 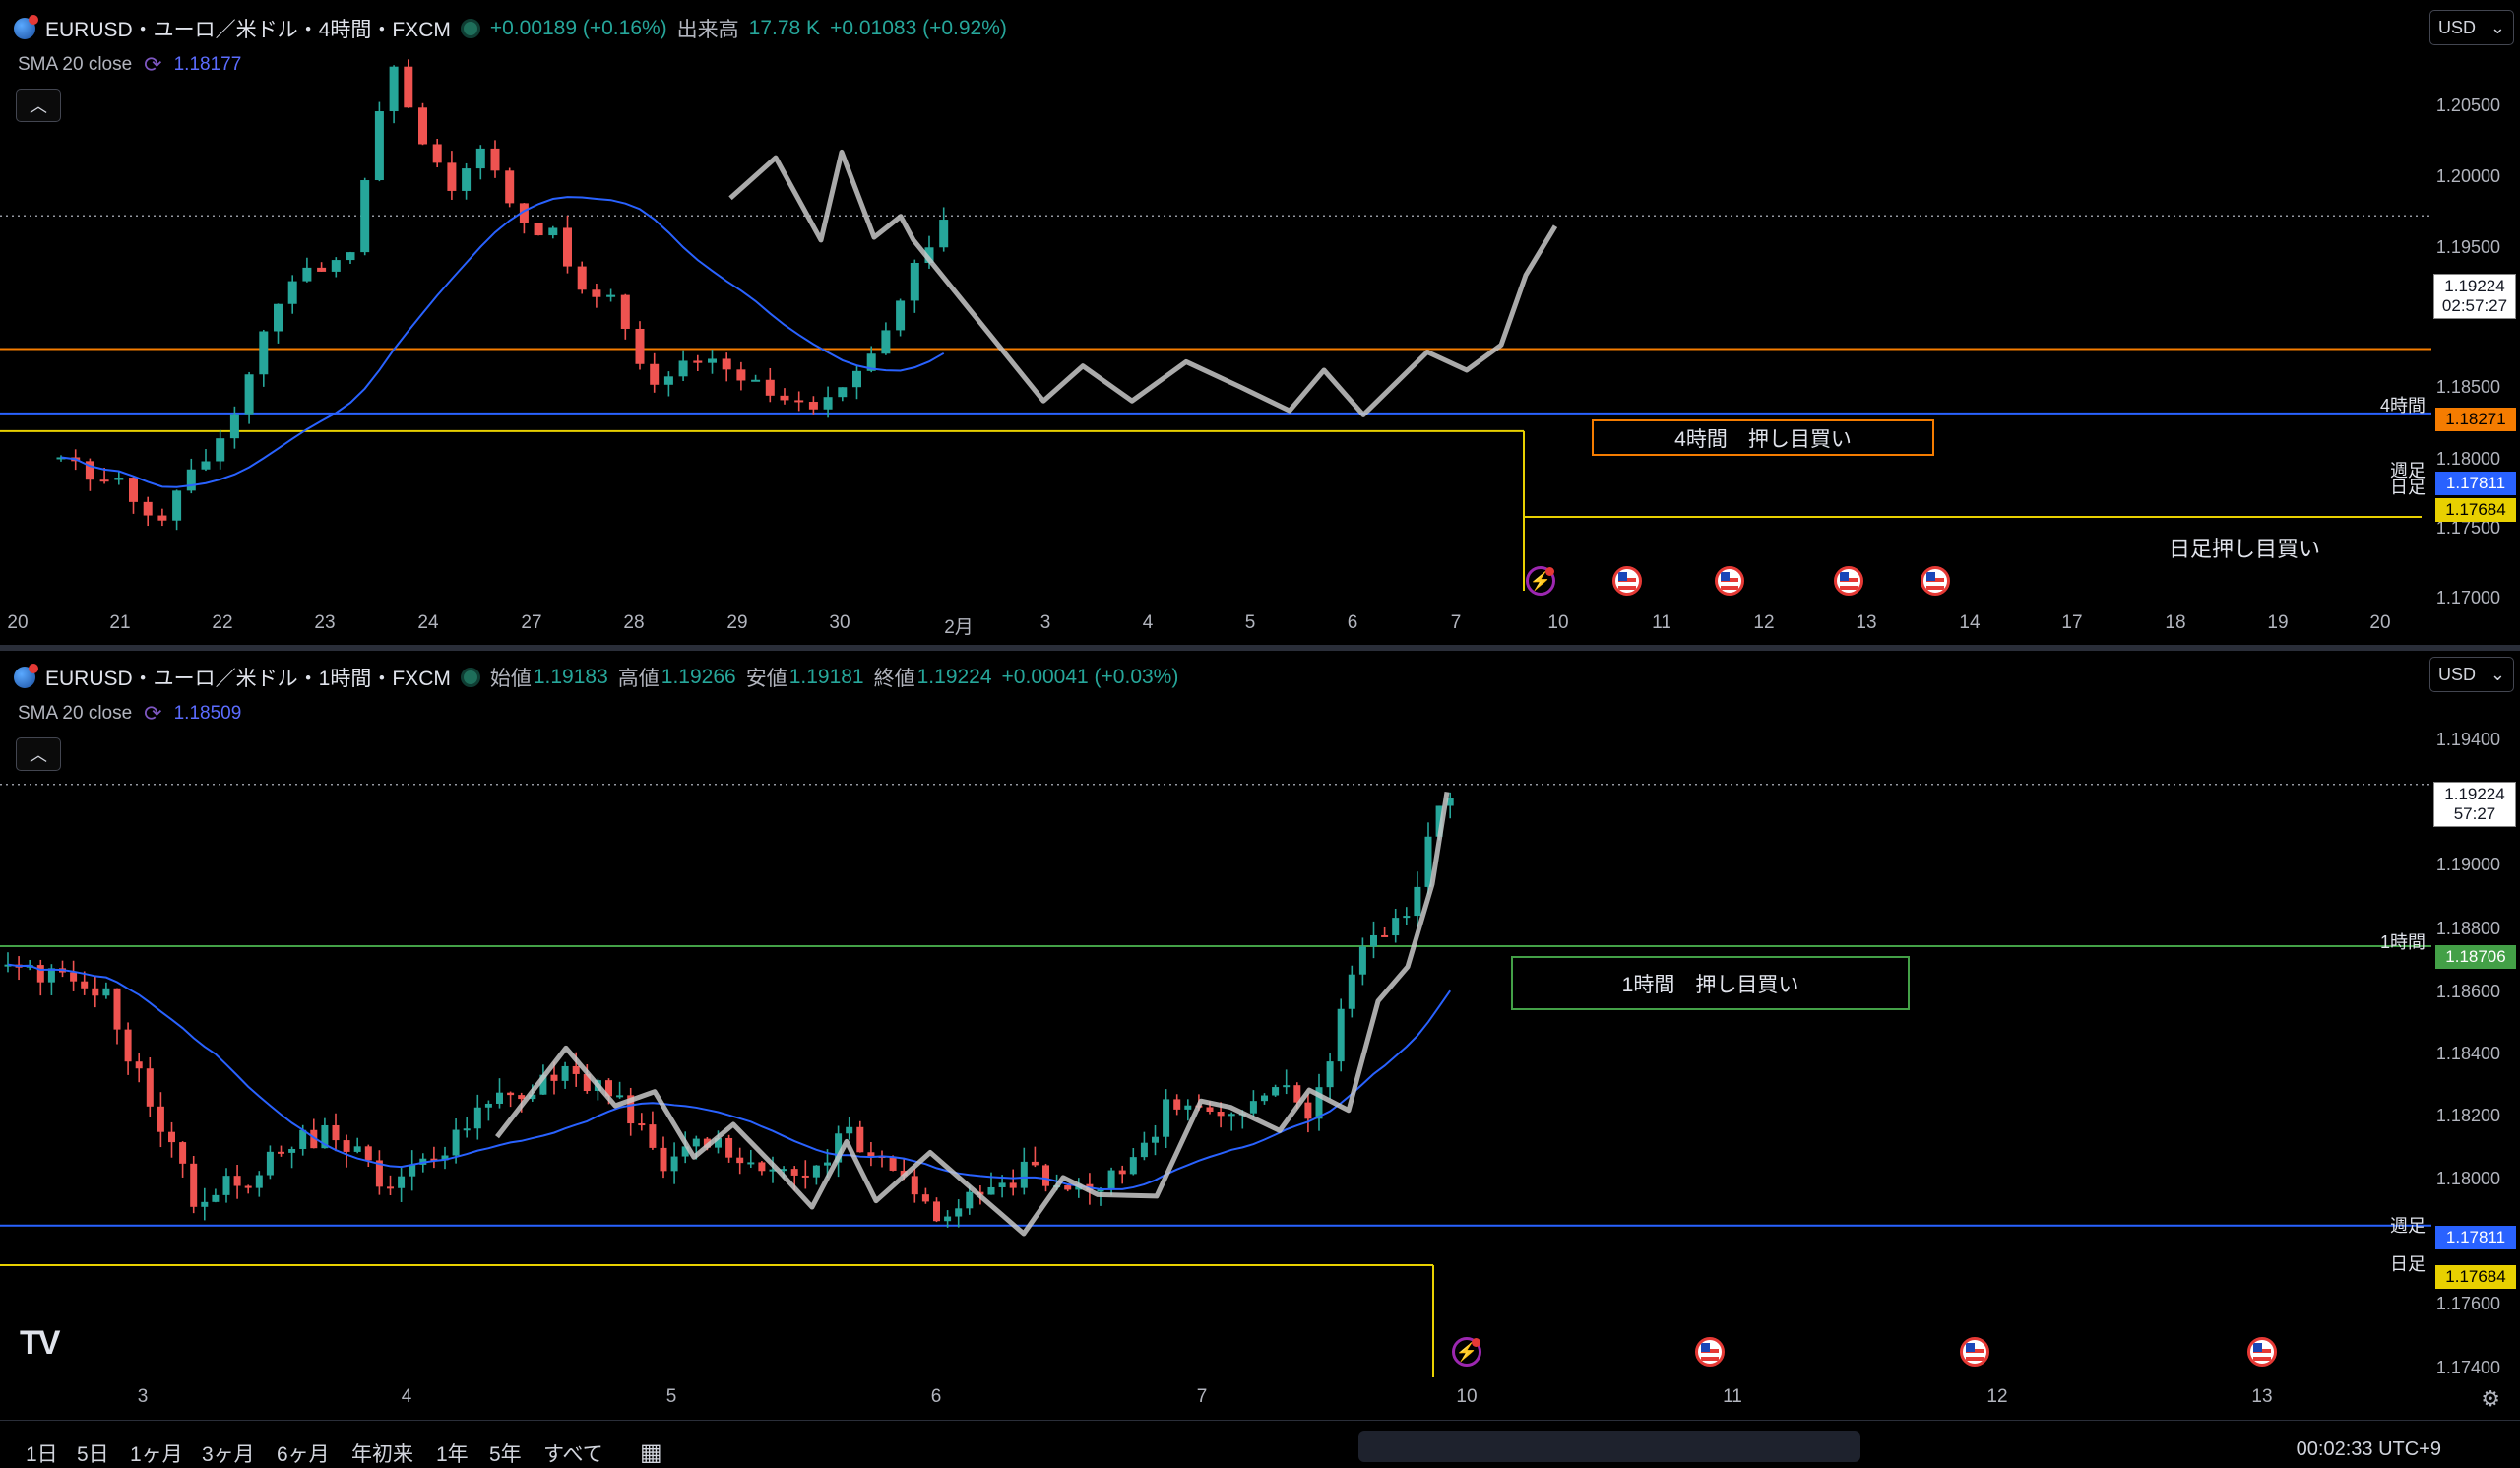 What do you see at coordinates (2474, 286) in the screenshot?
I see `last-price-value: 1.19224` at bounding box center [2474, 286].